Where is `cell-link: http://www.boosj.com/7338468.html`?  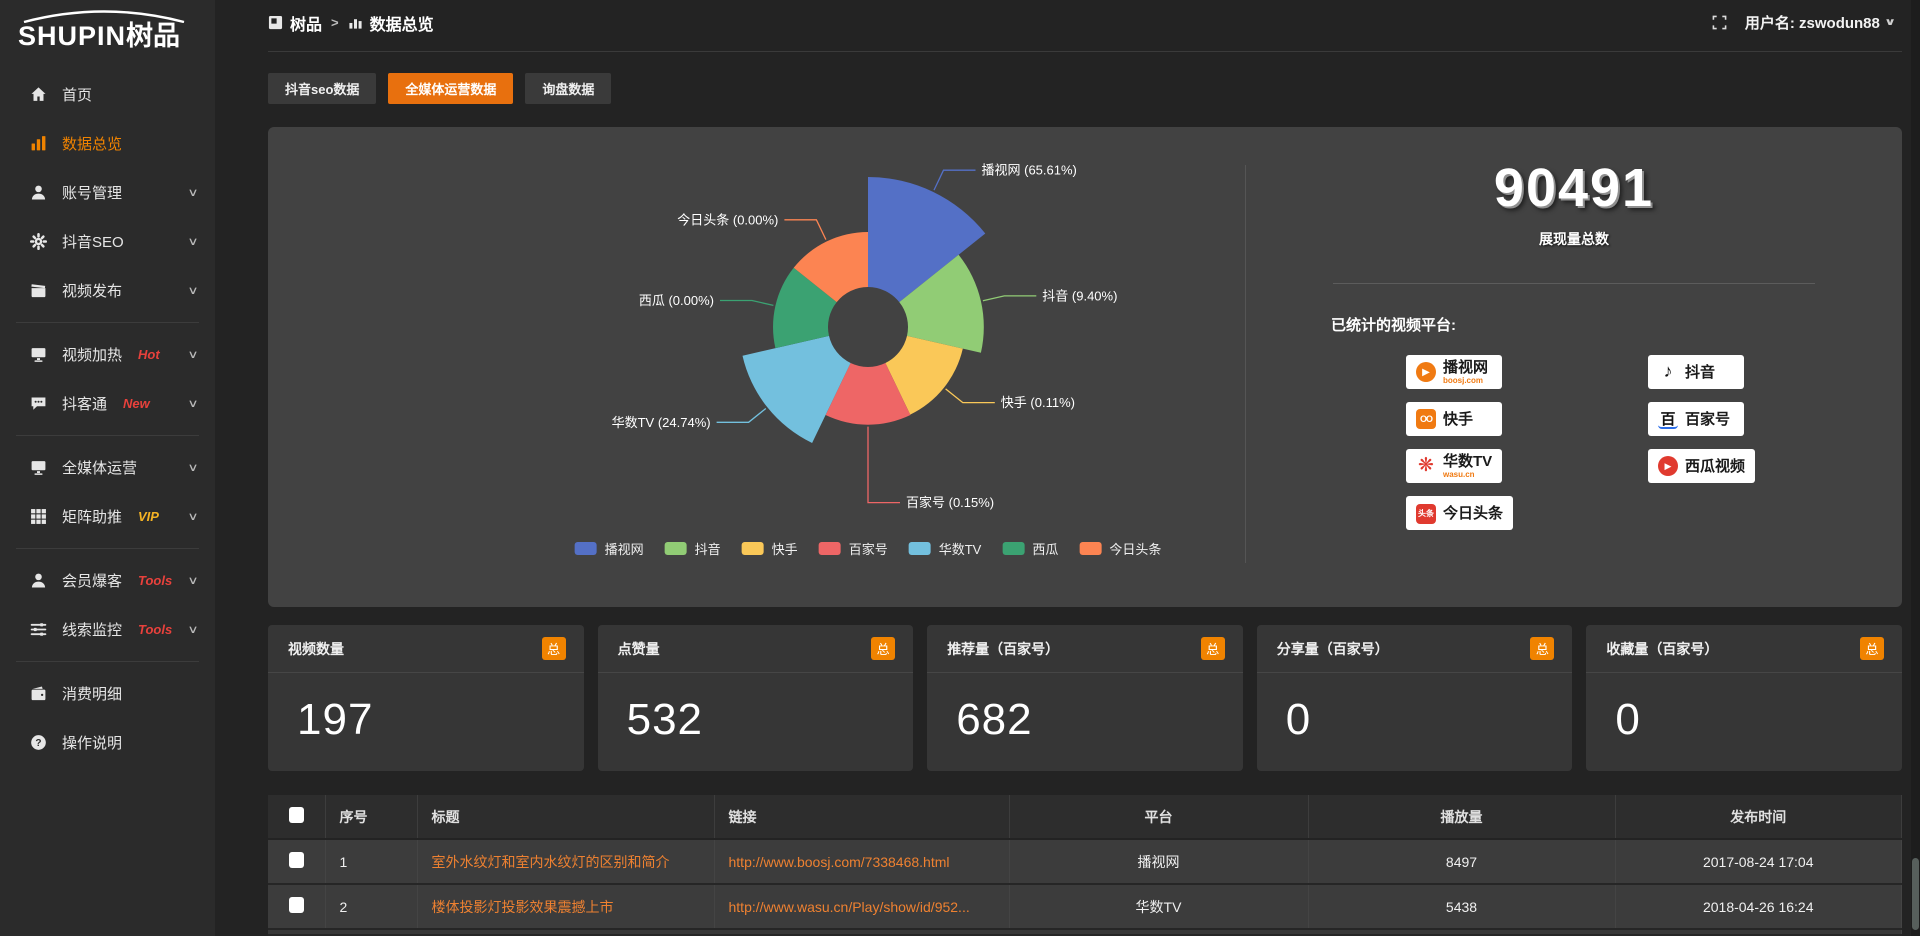 cell-link: http://www.boosj.com/7338468.html is located at coordinates (862, 862).